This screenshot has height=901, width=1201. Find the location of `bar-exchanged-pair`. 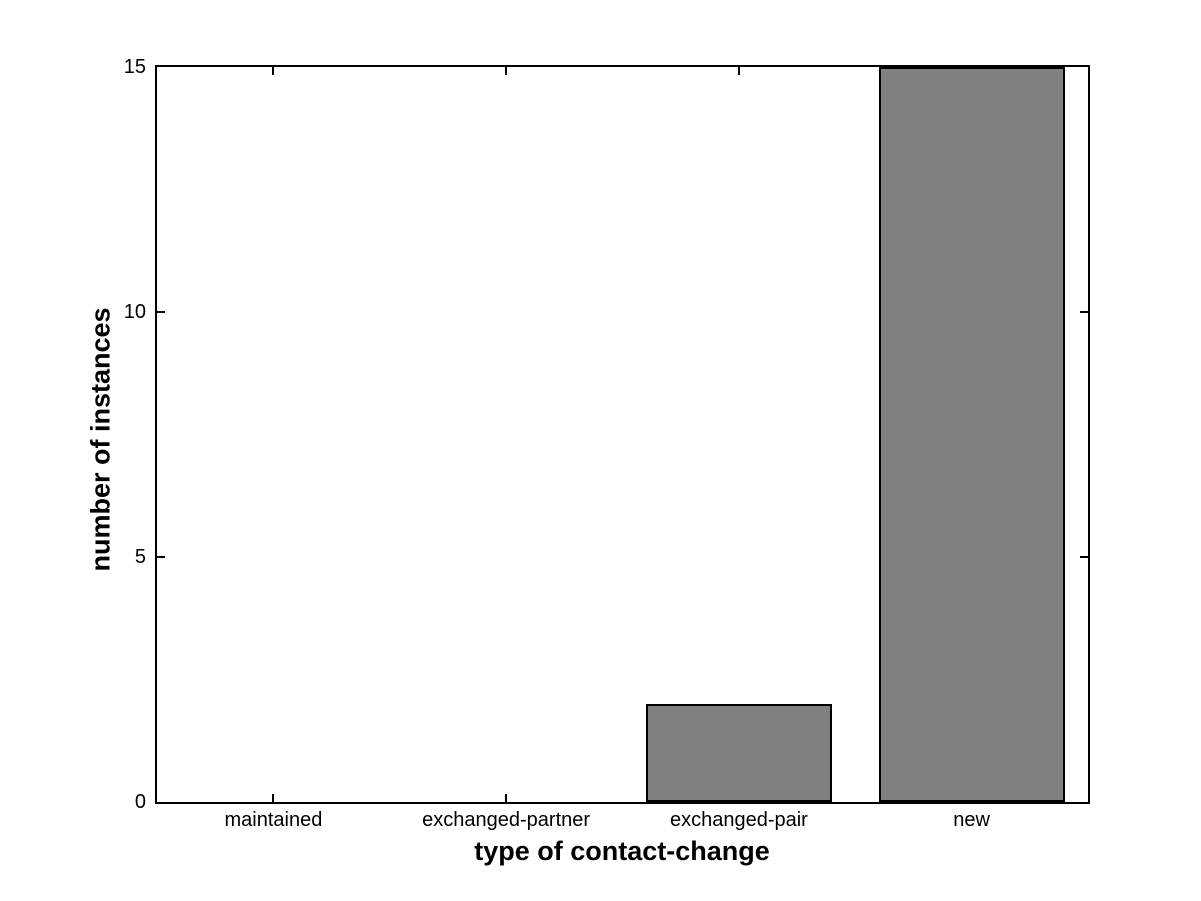

bar-exchanged-pair is located at coordinates (738, 753).